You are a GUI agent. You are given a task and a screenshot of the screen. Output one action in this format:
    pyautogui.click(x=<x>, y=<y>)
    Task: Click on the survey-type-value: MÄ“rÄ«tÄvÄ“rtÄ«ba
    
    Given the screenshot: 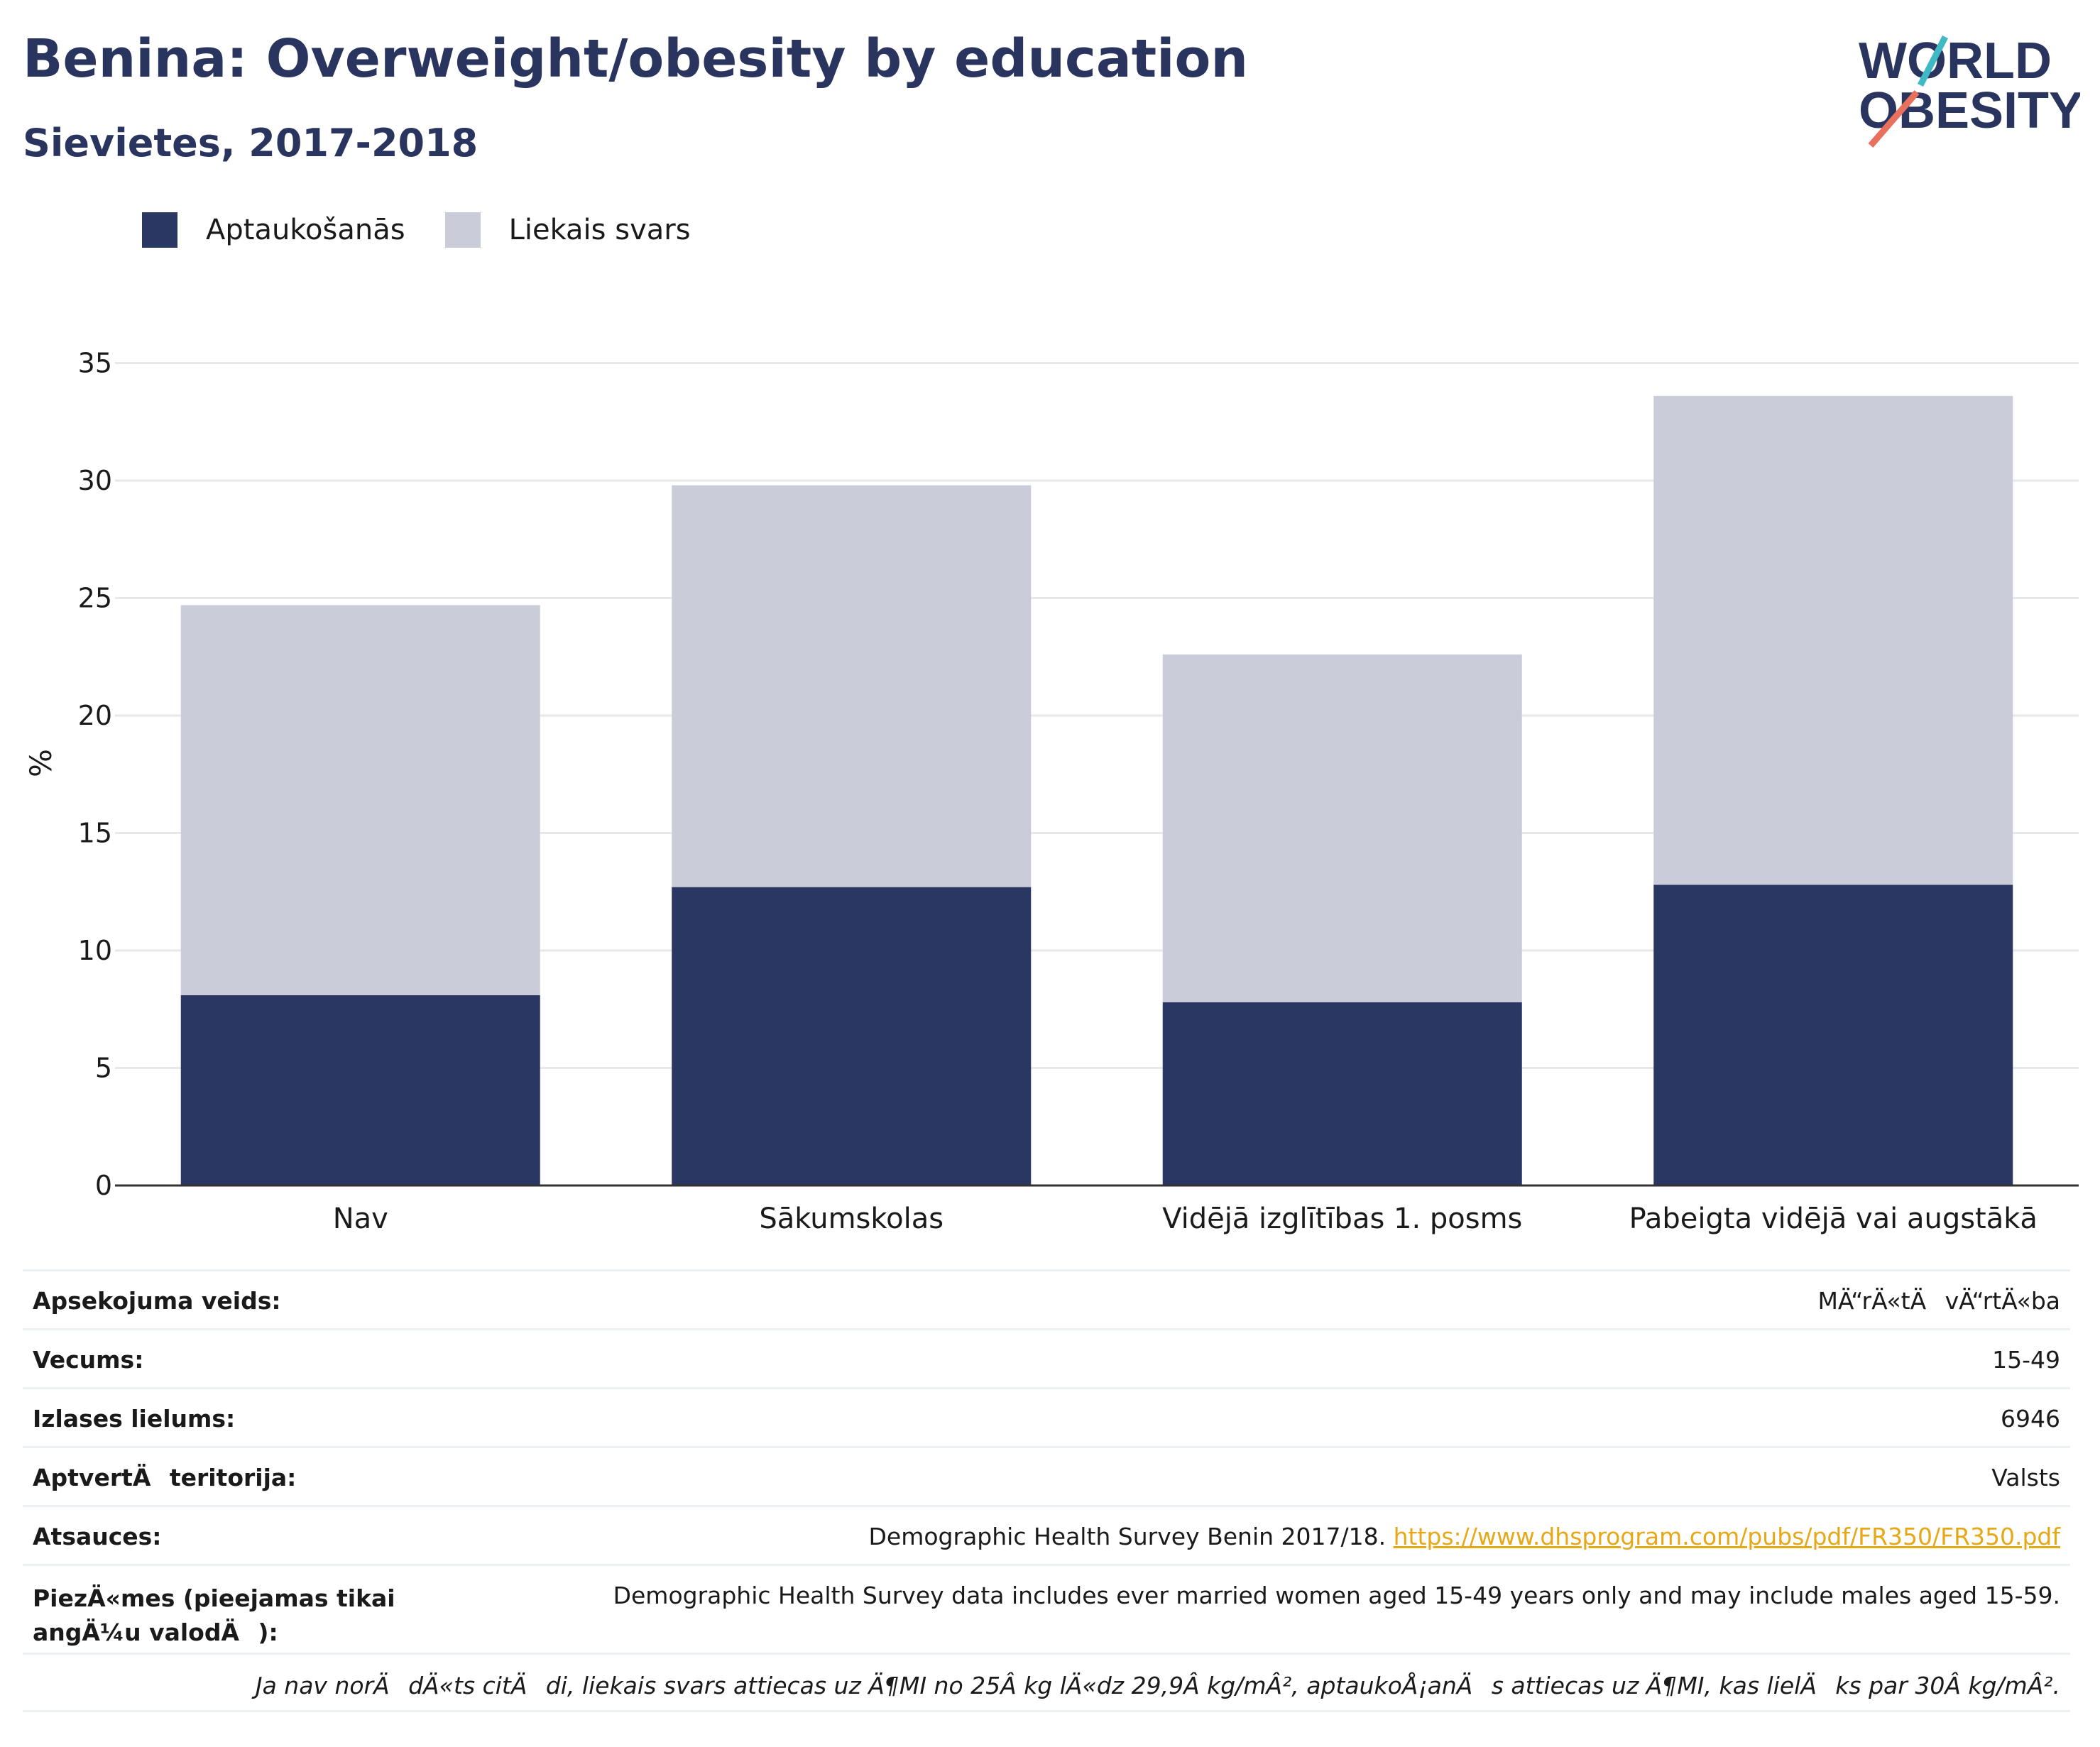 What is the action you would take?
    pyautogui.click(x=1938, y=1301)
    